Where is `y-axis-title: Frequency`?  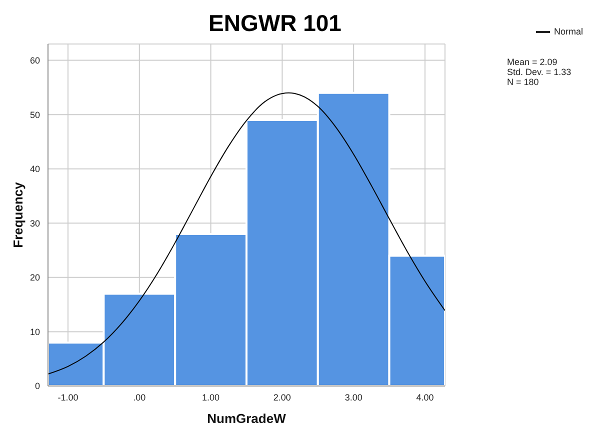 y-axis-title: Frequency is located at coordinates (18, 214).